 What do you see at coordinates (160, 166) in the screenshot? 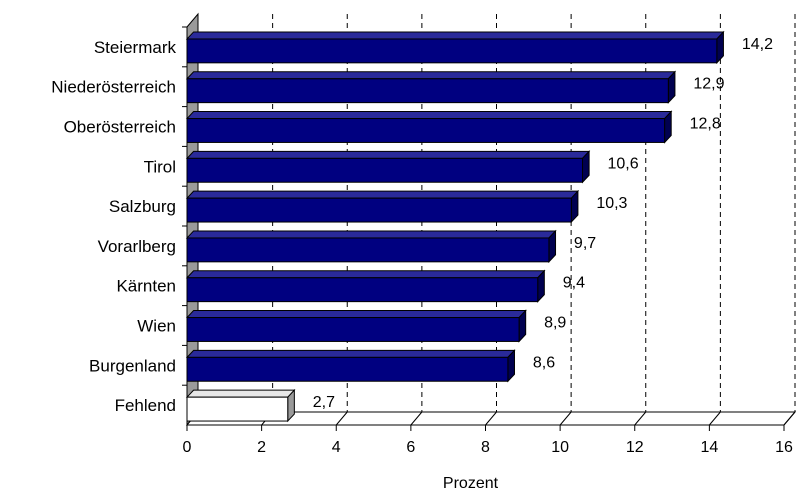
I see `category-label: Tirol` at bounding box center [160, 166].